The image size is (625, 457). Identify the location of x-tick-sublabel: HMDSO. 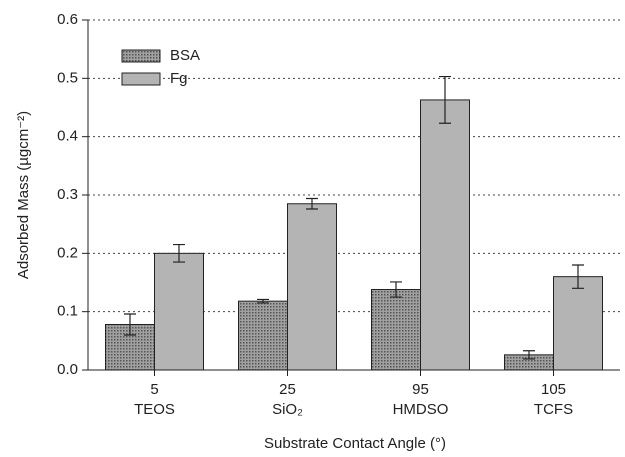
(421, 409).